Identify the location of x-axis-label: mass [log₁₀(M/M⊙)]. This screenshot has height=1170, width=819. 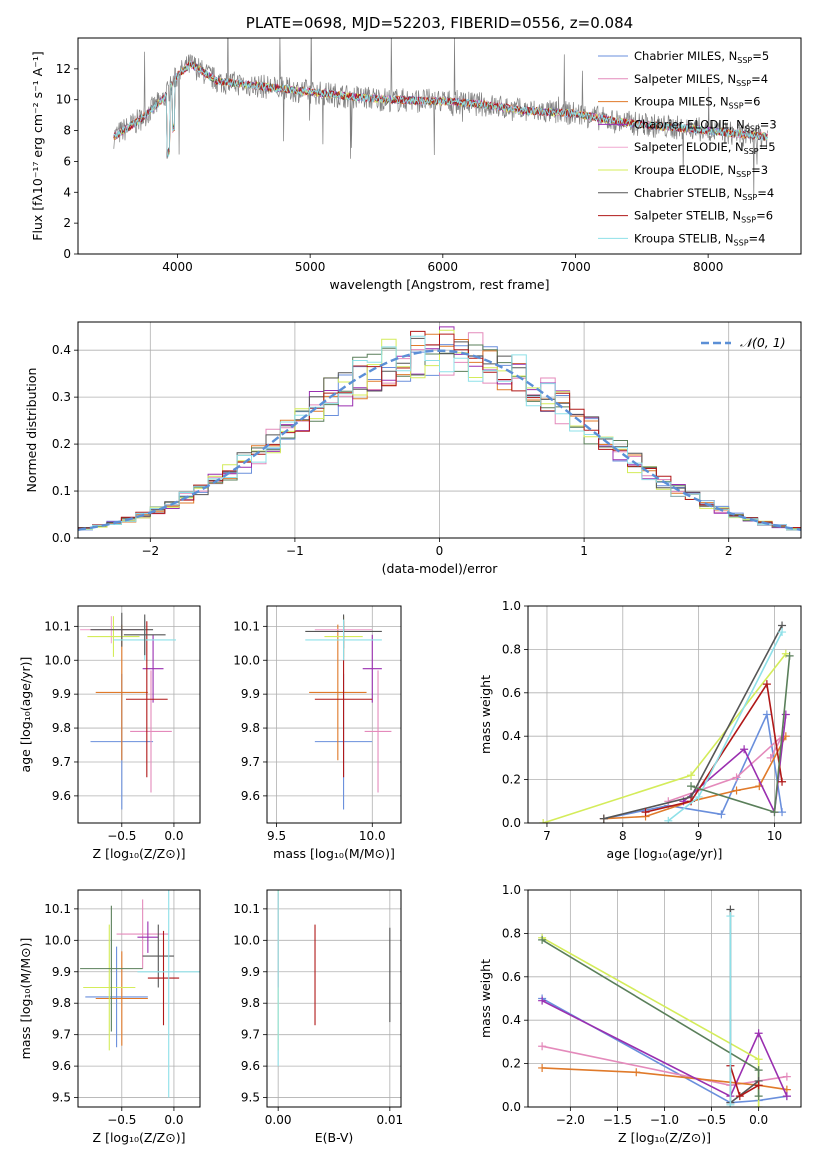
(334, 853).